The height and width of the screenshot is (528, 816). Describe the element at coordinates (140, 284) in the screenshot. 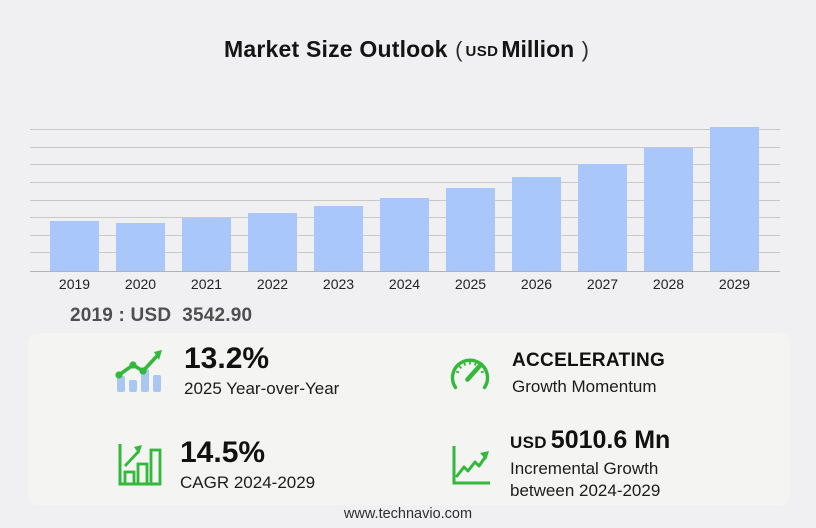

I see `x-axis-label: 2020` at that location.